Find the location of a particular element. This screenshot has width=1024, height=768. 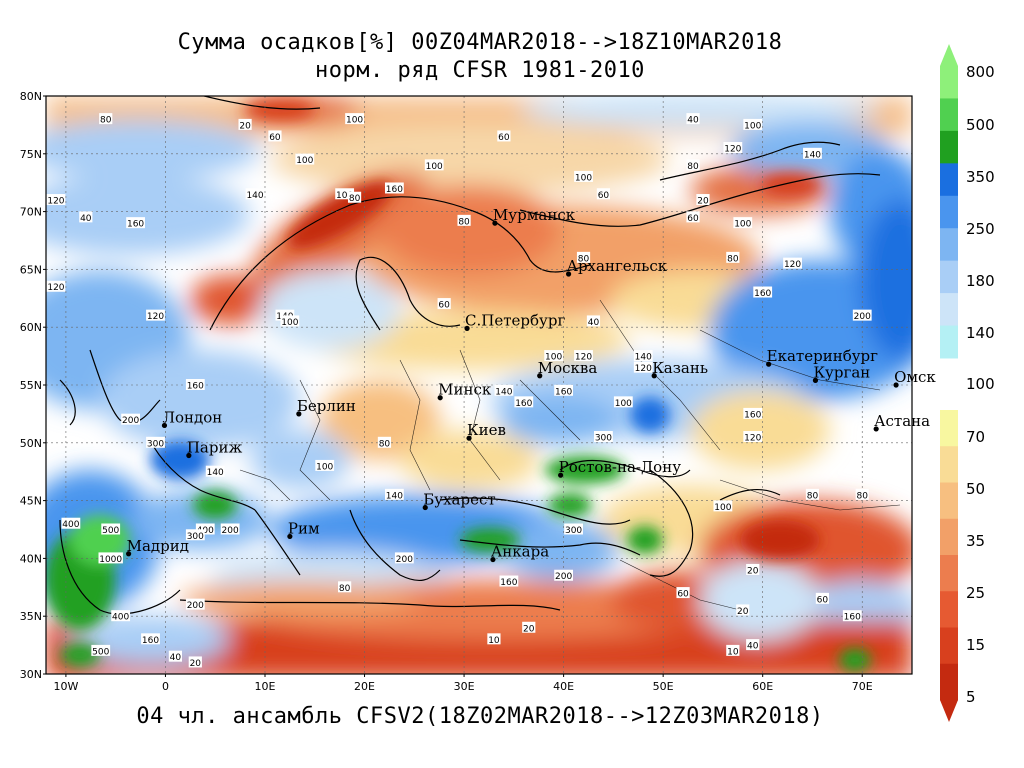

colorbar-label: 25 is located at coordinates (976, 593).